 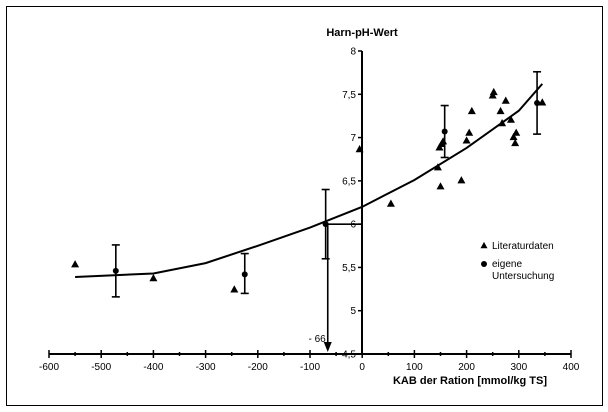 I want to click on y-tick-label: 5, so click(x=353, y=311).